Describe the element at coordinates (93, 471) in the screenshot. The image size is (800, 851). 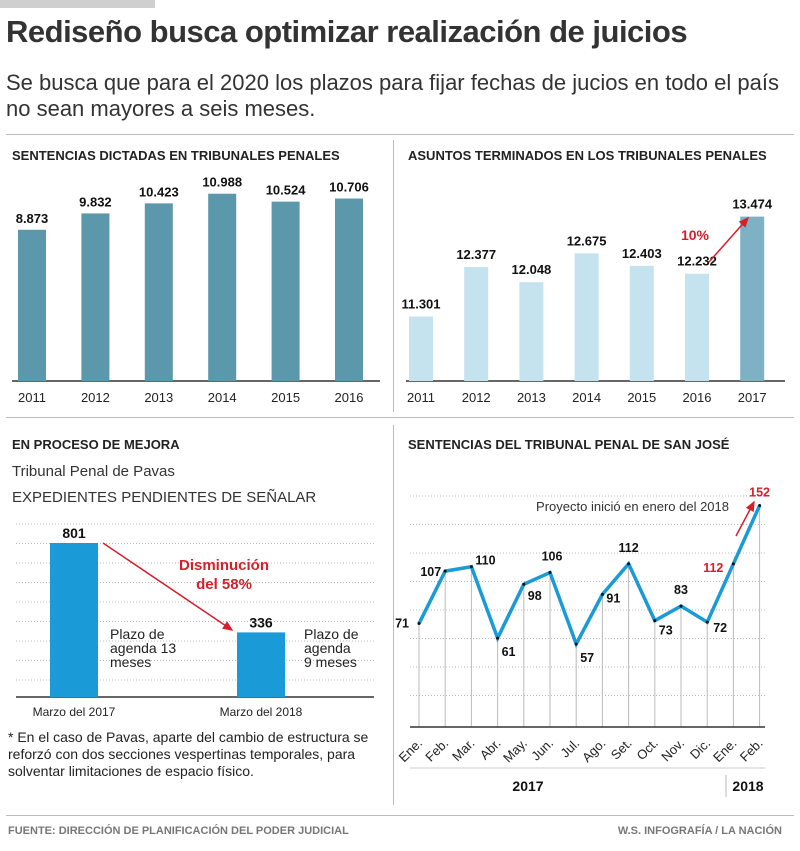
I see `chart3-subtitle: Tribunal Penal de Pavas` at that location.